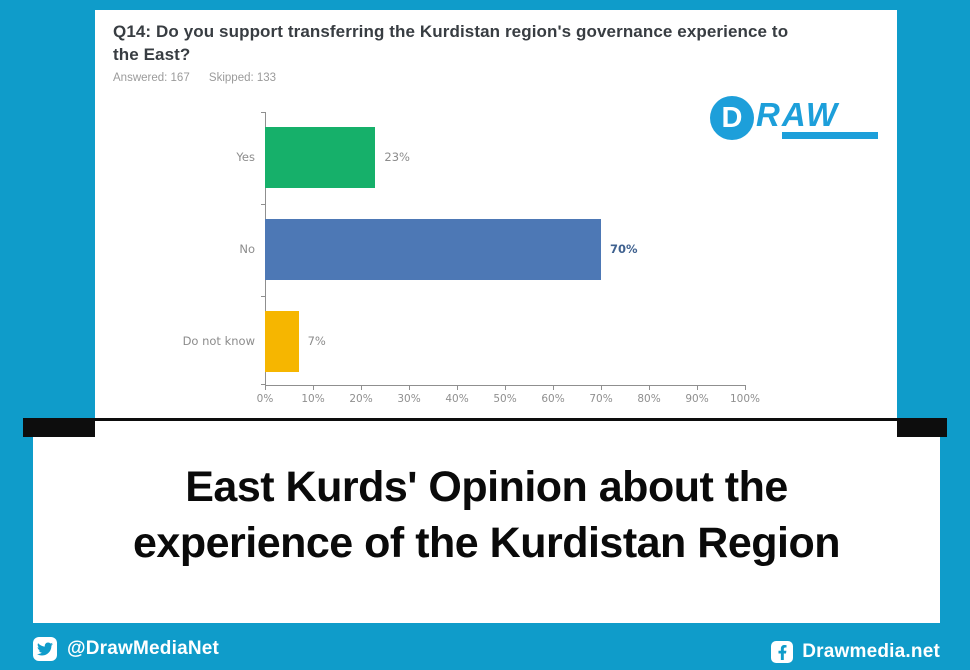 The width and height of the screenshot is (970, 670). What do you see at coordinates (320, 157) in the screenshot?
I see `bar-yes` at bounding box center [320, 157].